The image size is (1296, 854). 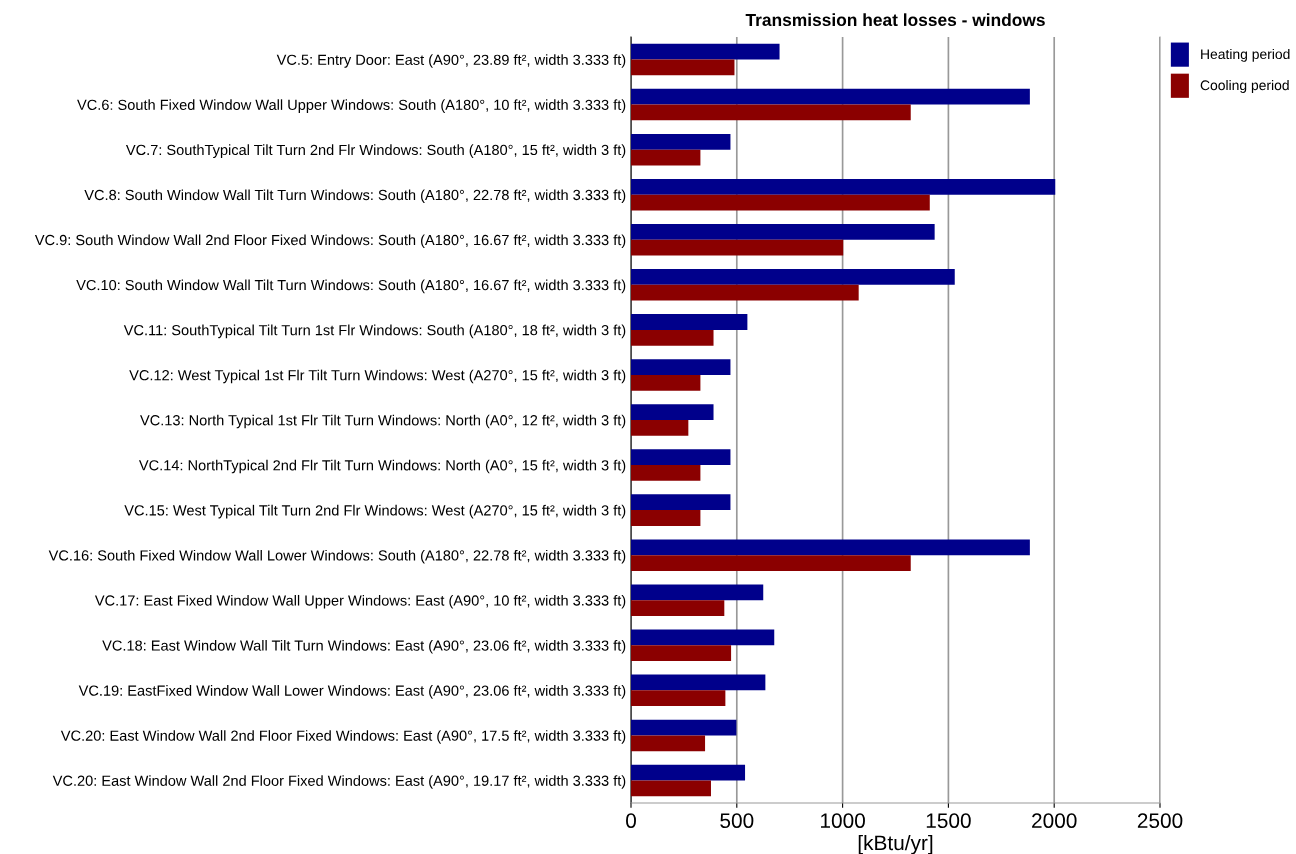 I want to click on y-tick-label: VC.16: South Fixed Window Wall Lower Windows: South (A180°, 22.78 ft², width 3.333 ft), so click(x=337, y=556).